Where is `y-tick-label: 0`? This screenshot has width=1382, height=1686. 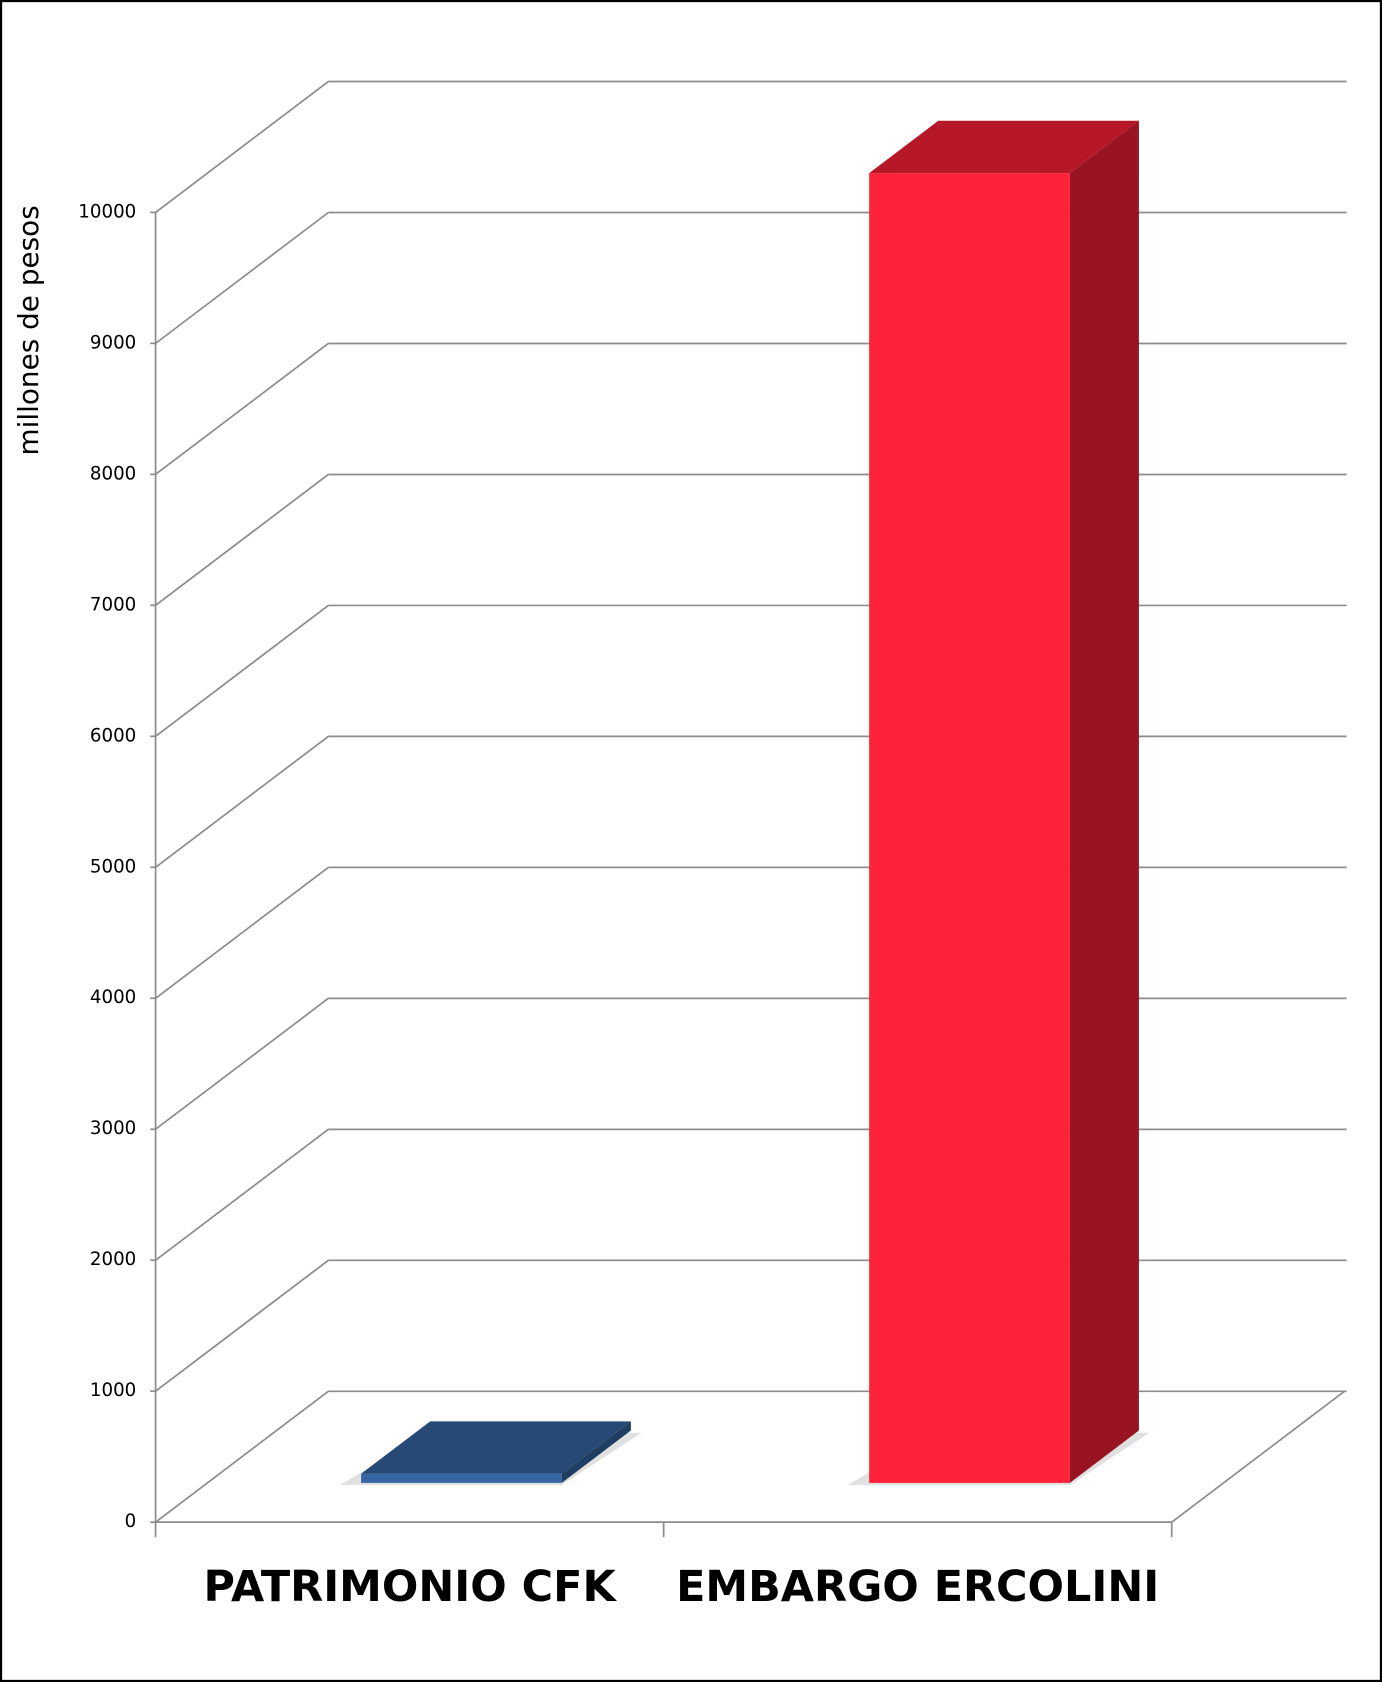
y-tick-label: 0 is located at coordinates (131, 1521).